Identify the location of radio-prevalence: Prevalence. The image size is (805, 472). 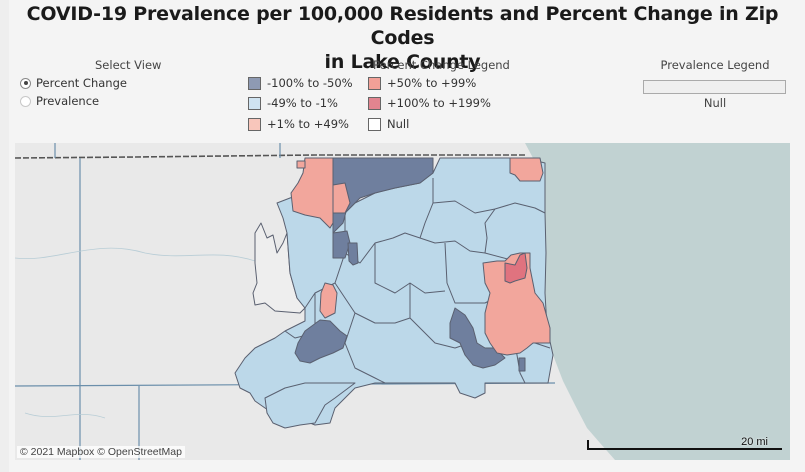
(59, 101).